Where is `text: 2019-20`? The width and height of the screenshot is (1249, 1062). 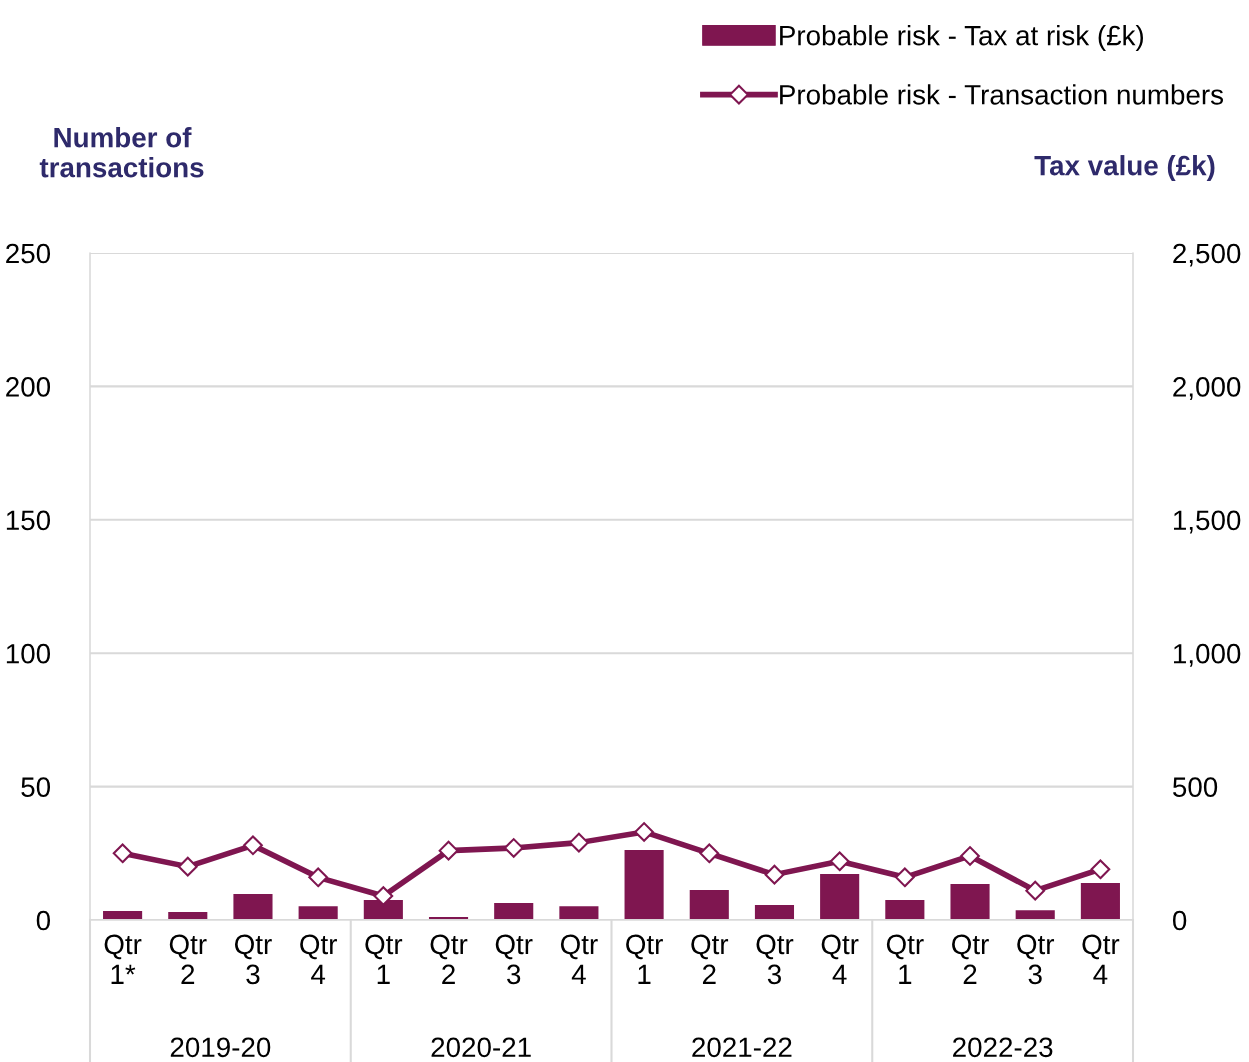
text: 2019-20 is located at coordinates (220, 1047).